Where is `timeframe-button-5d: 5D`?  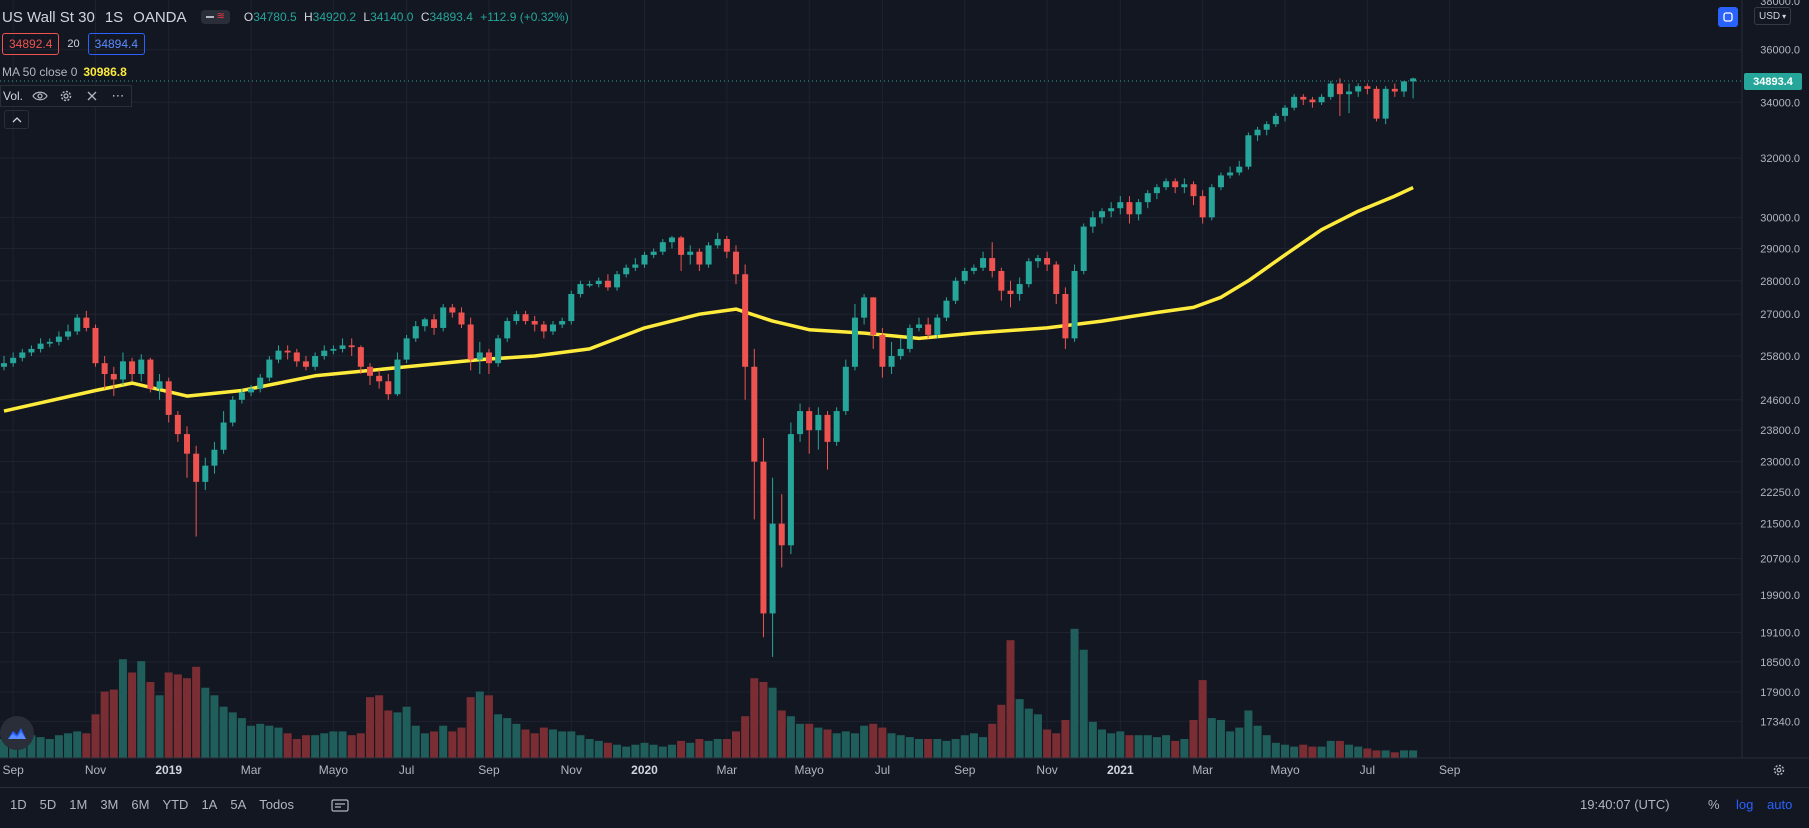
timeframe-button-5d: 5D is located at coordinates (48, 804).